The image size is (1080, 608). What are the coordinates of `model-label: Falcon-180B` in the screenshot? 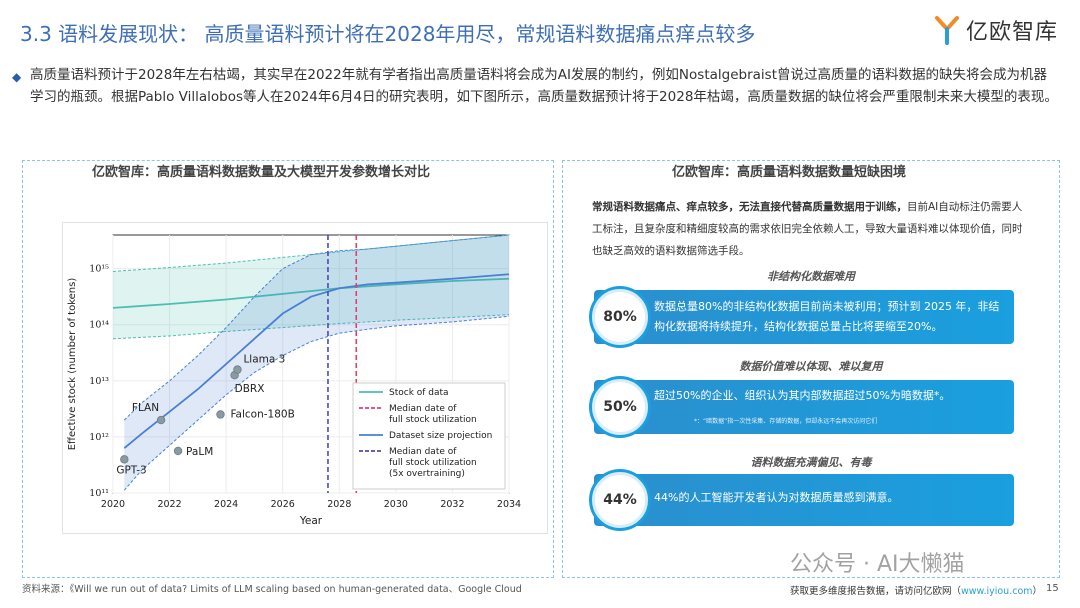 It's located at (262, 414).